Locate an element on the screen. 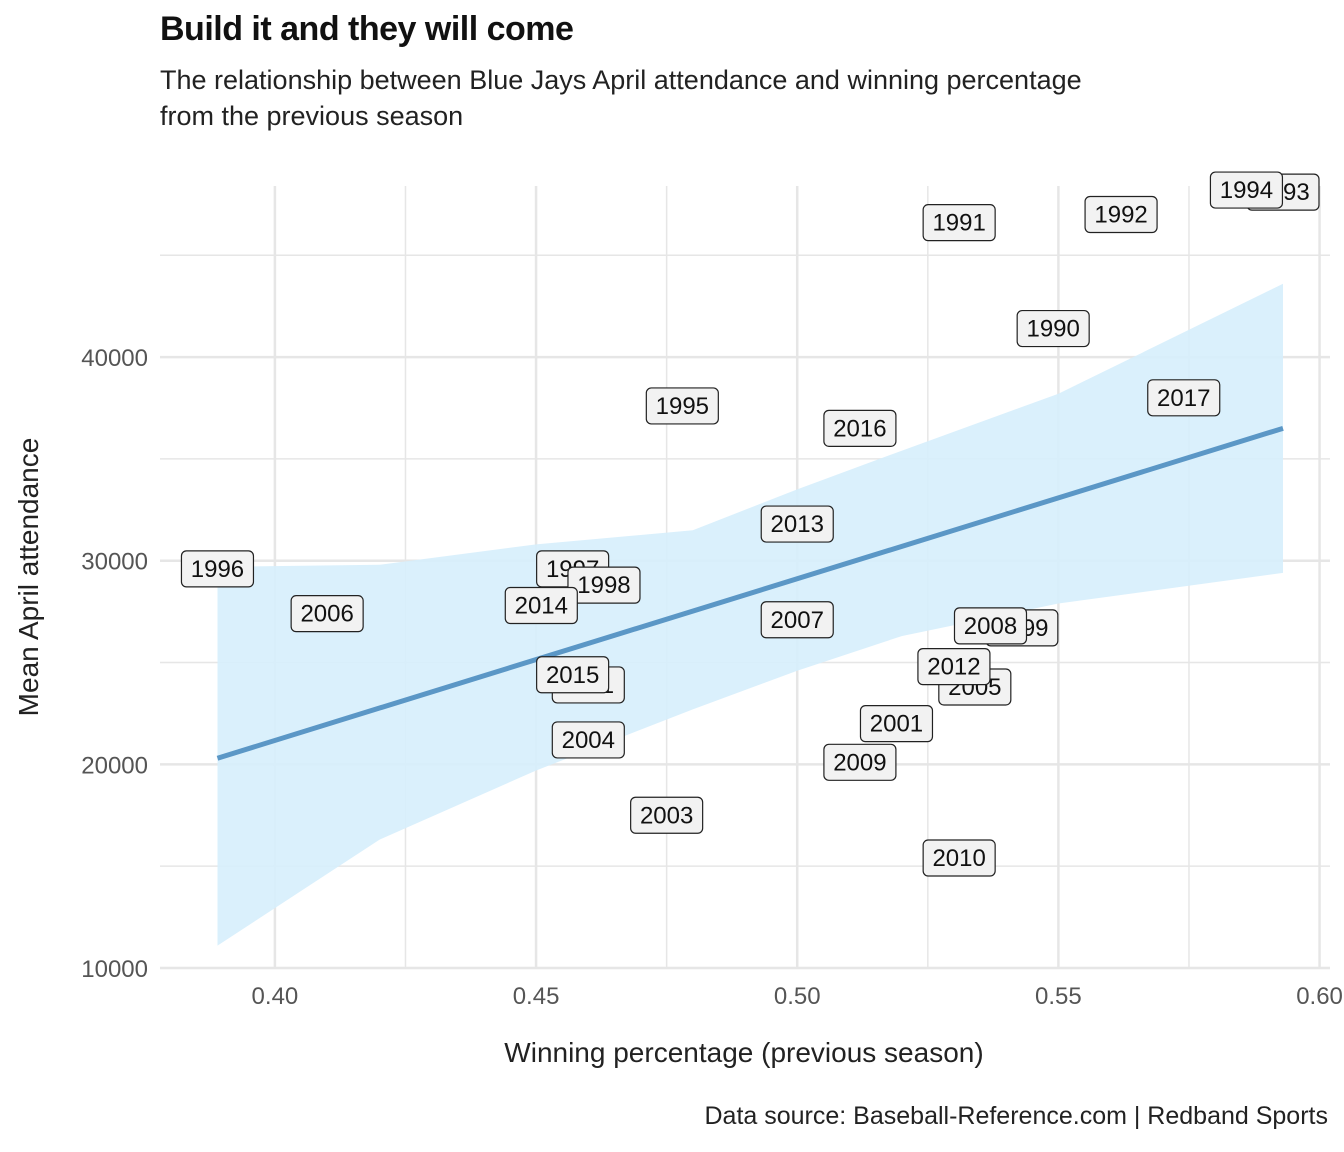 The width and height of the screenshot is (1344, 1152). point-label-1996: 1996 is located at coordinates (217, 569).